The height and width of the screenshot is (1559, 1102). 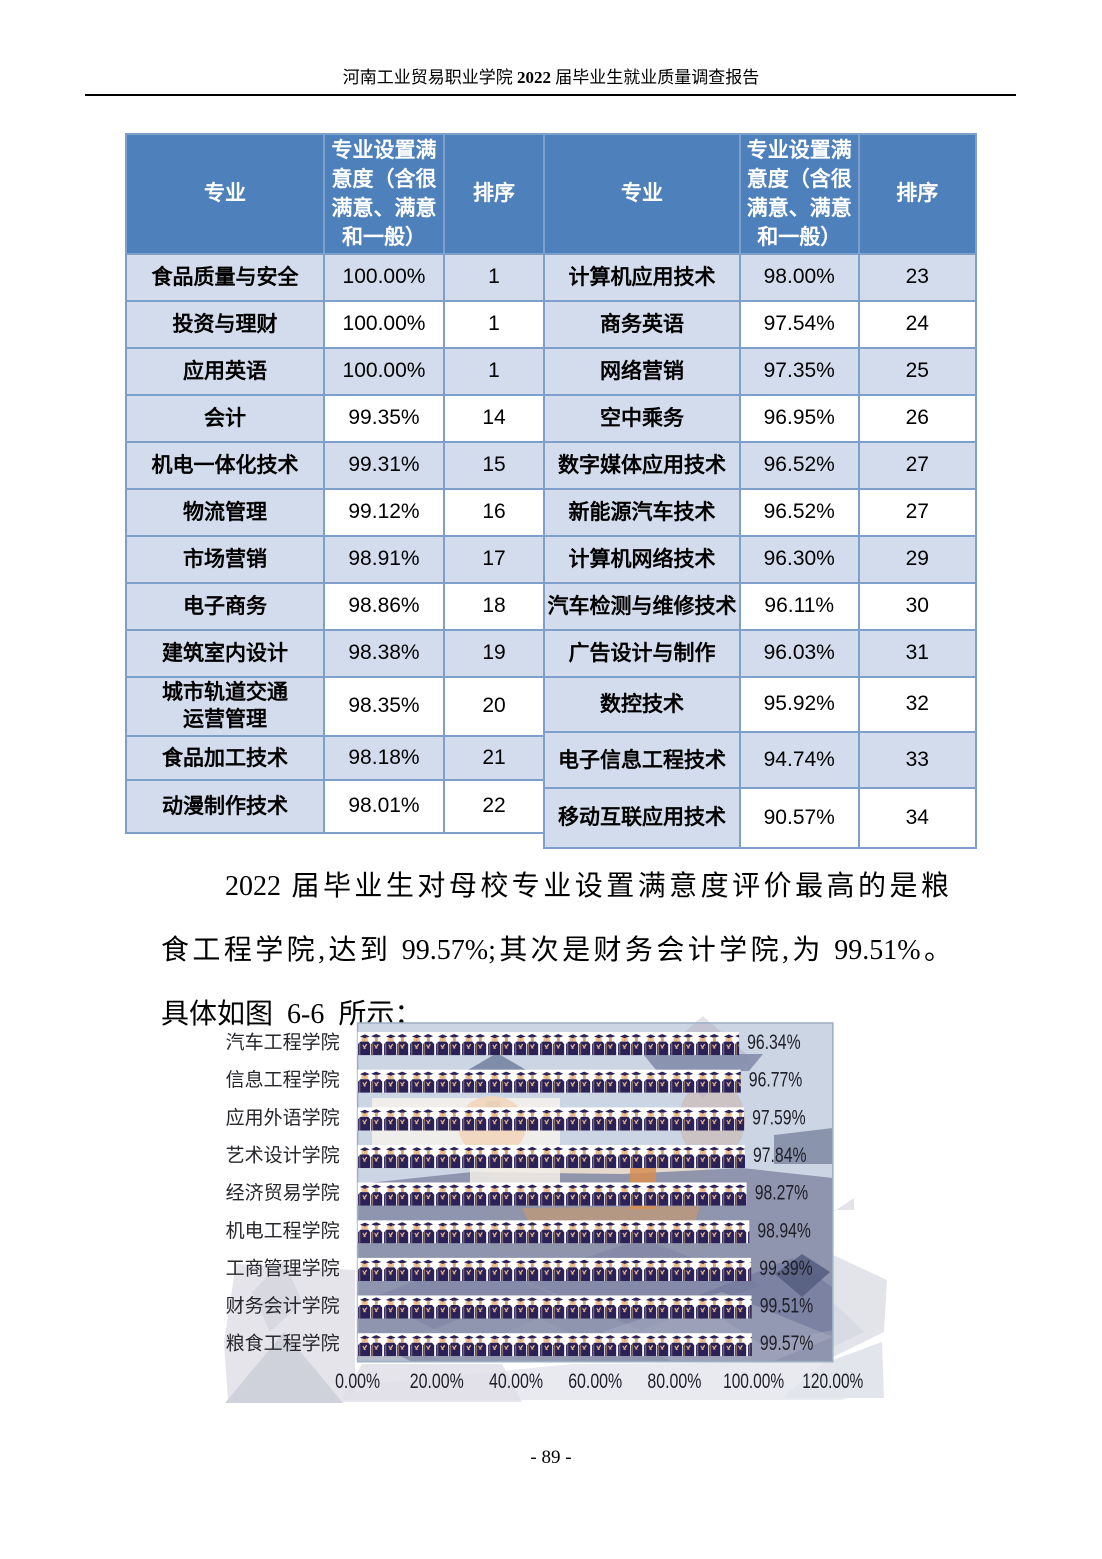 I want to click on svg-text: 应用外语学院, so click(x=283, y=1118).